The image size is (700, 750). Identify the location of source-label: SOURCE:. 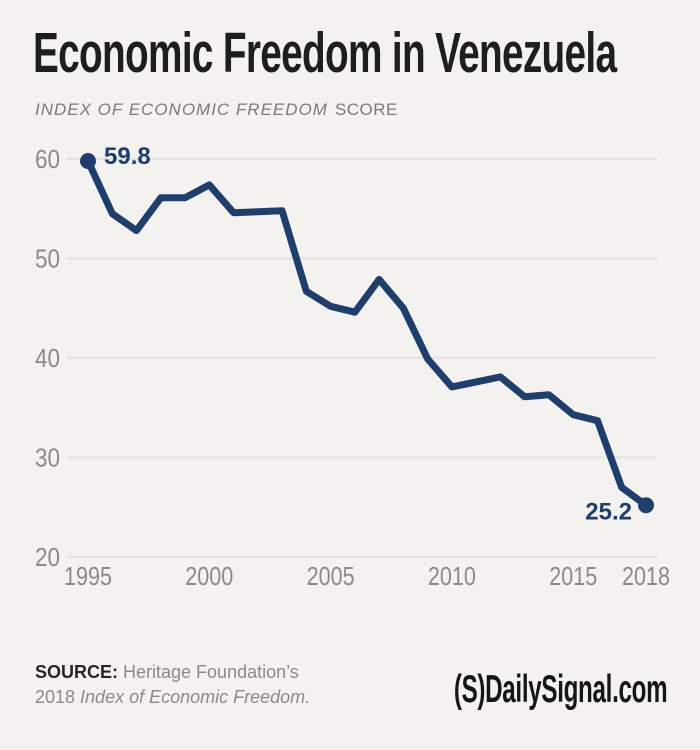
(77, 672).